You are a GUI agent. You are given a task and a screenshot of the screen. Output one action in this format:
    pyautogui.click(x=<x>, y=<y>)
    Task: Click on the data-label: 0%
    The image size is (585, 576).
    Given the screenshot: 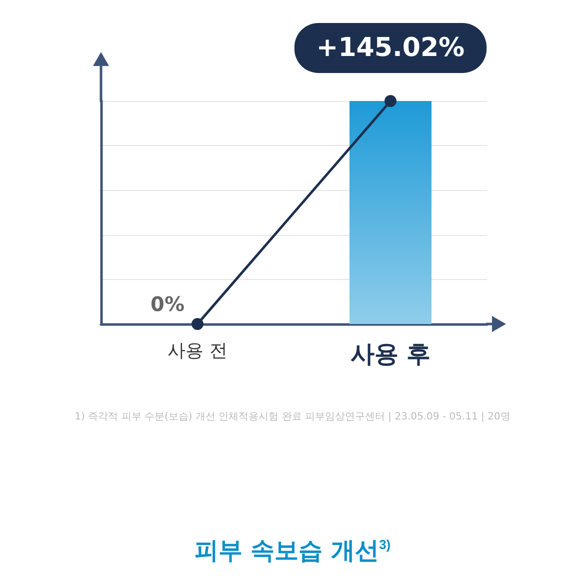 What is the action you would take?
    pyautogui.click(x=167, y=304)
    